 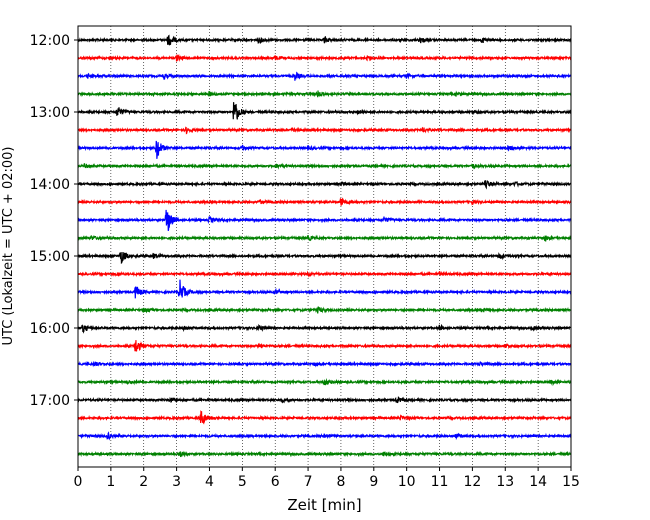 What do you see at coordinates (78, 482) in the screenshot?
I see `x-tick-label: 0` at bounding box center [78, 482].